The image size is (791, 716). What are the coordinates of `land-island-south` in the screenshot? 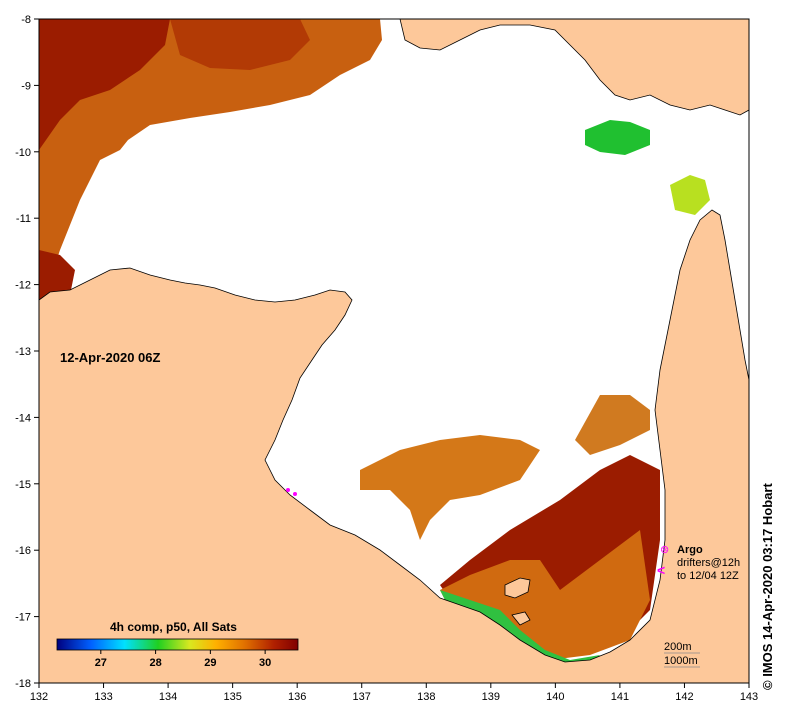 It's located at (517, 588).